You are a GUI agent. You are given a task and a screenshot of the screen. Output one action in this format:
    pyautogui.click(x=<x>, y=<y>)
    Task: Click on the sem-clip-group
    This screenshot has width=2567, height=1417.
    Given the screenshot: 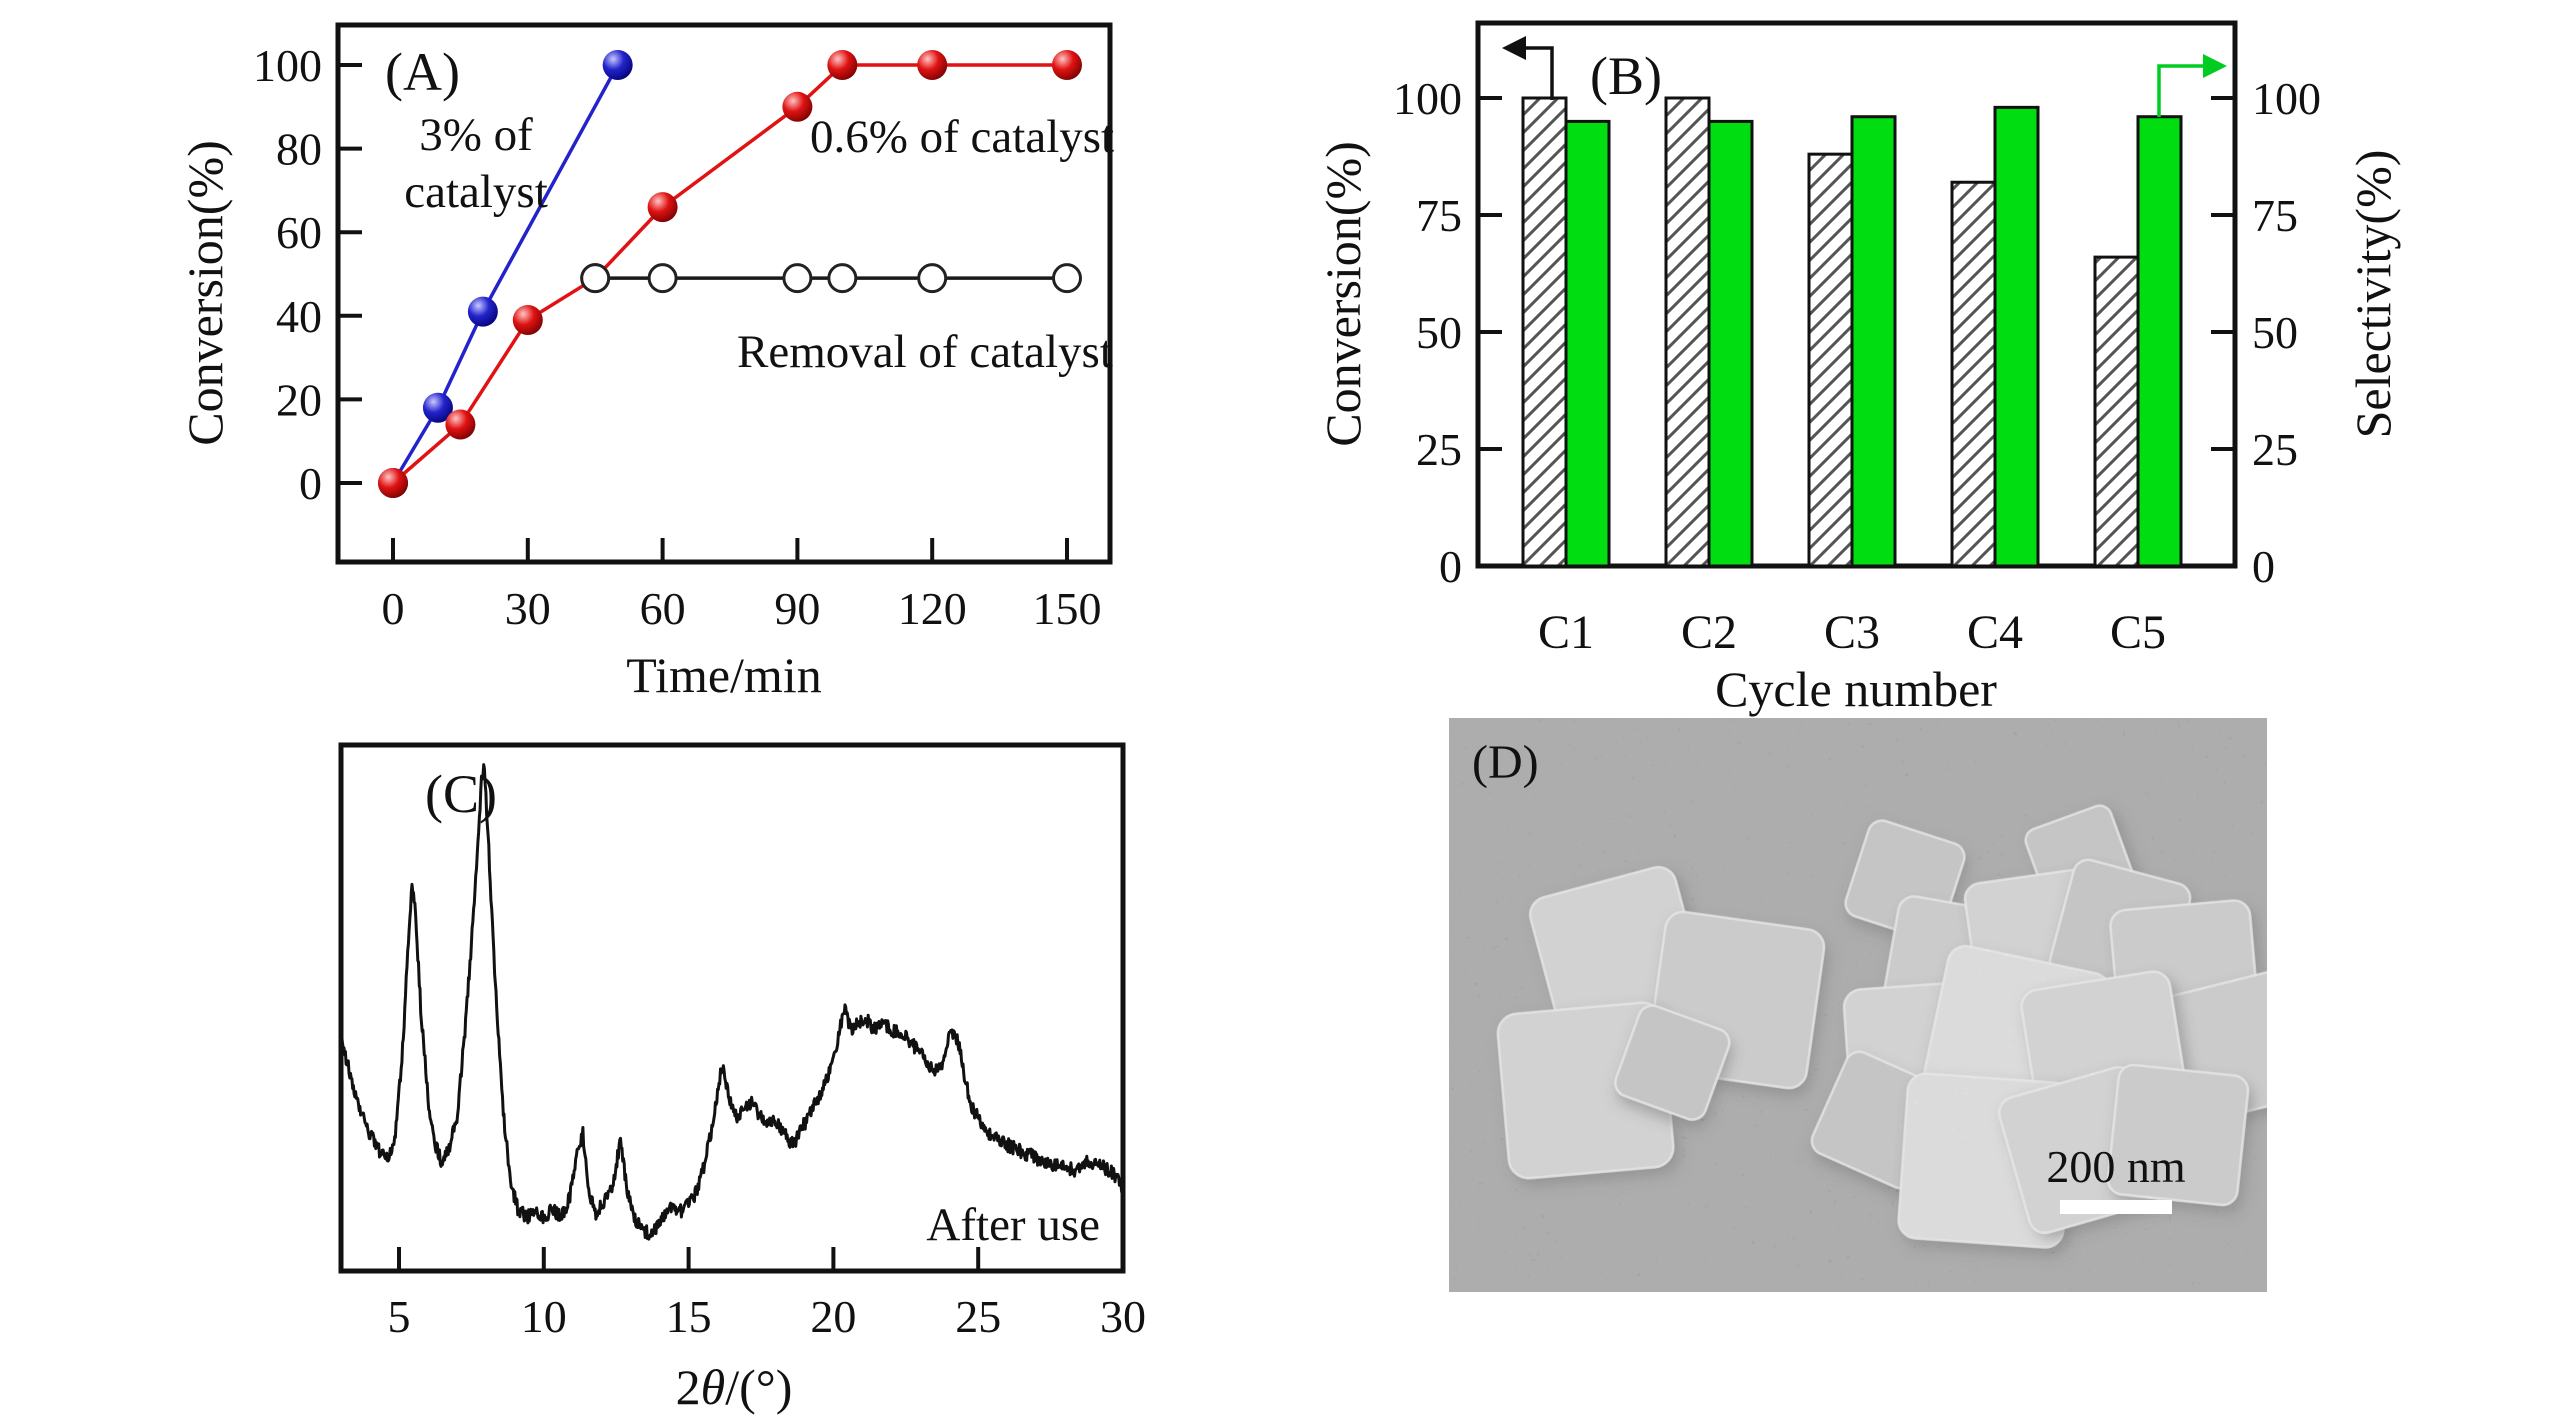 What is the action you would take?
    pyautogui.click(x=1858, y=1005)
    